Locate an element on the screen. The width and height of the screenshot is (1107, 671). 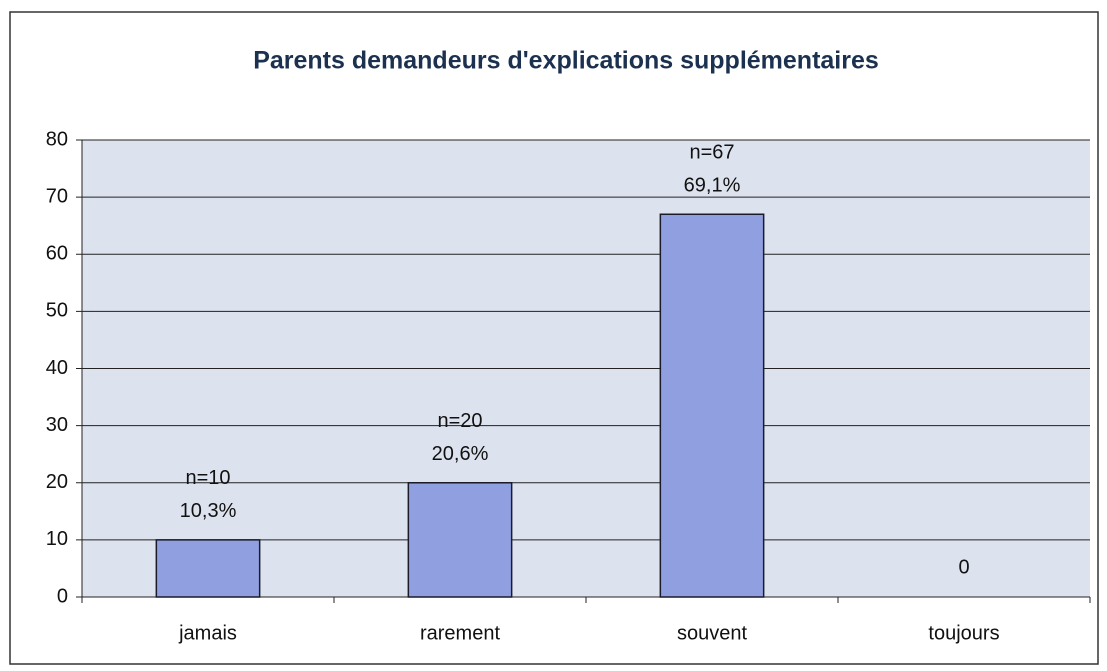
y-tick-label: 60 is located at coordinates (57, 254).